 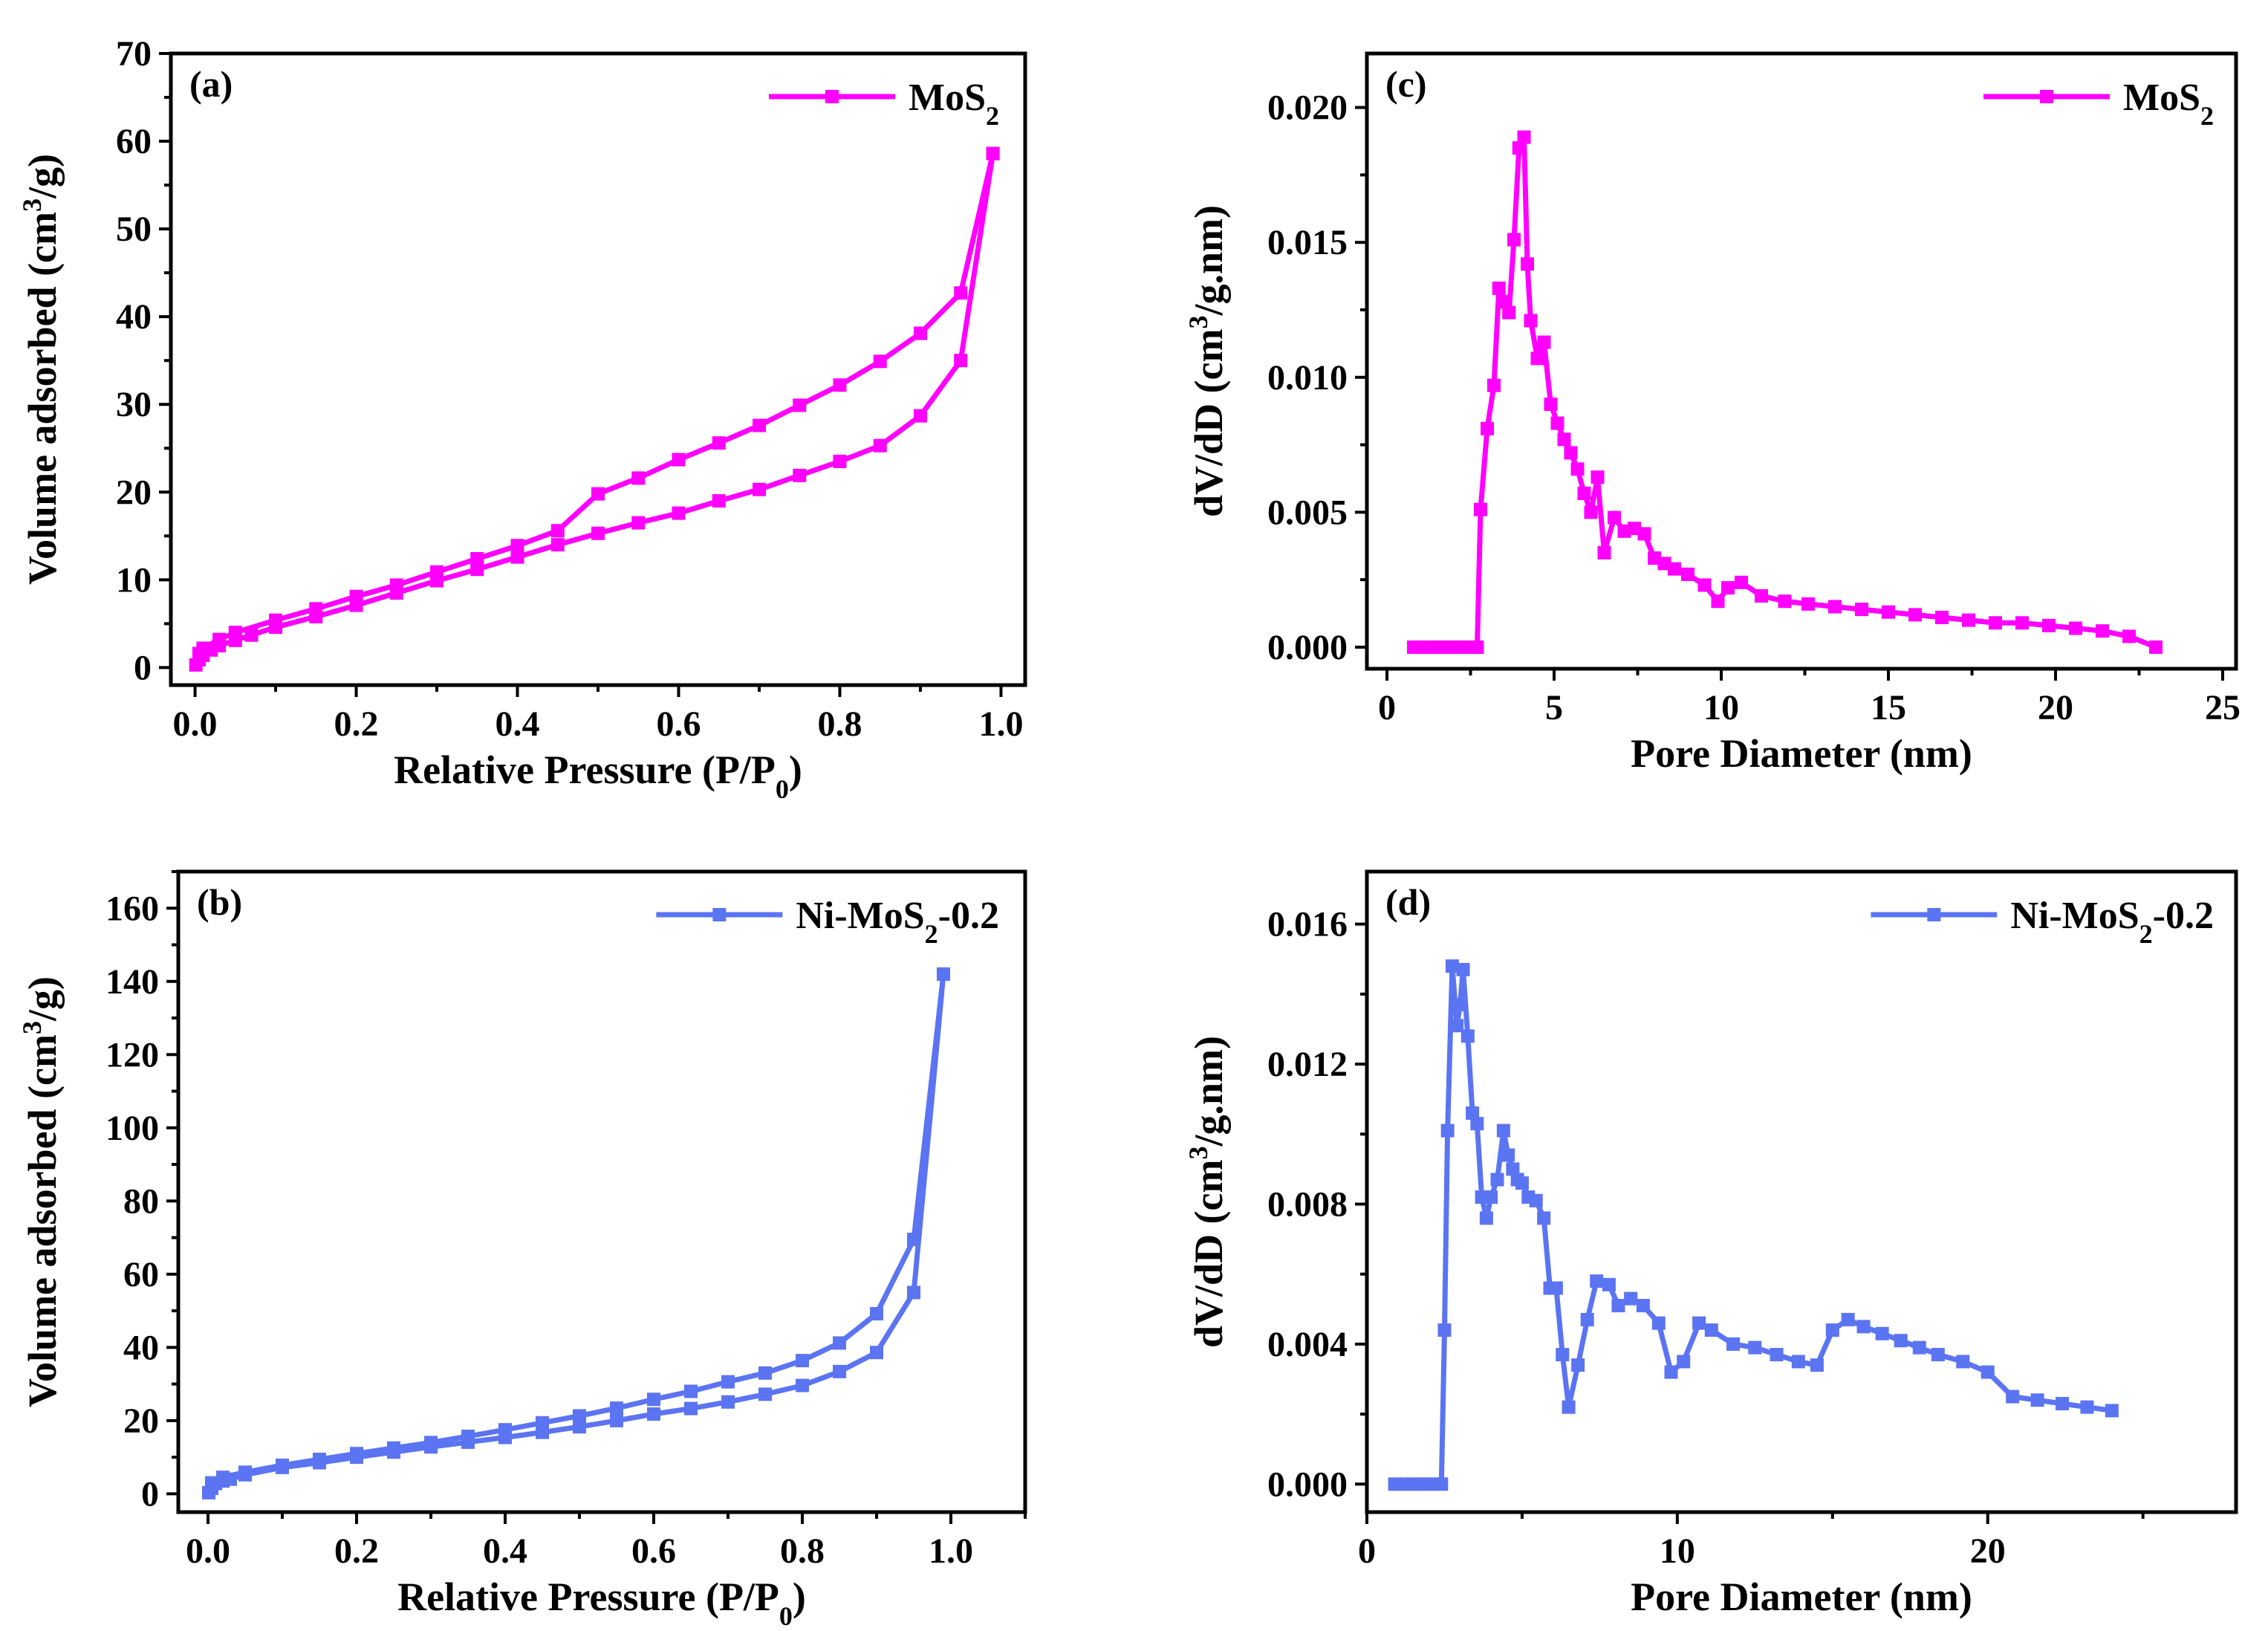 I want to click on panel-label: (c), so click(x=1406, y=84).